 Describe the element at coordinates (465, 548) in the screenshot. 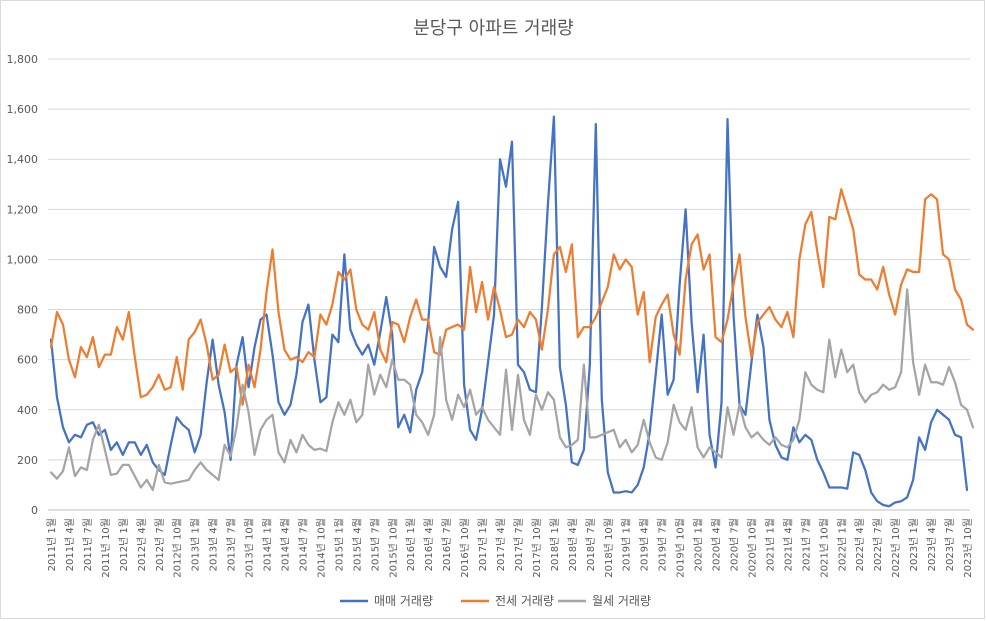

I see `x-tick-label: 2016년 10월` at that location.